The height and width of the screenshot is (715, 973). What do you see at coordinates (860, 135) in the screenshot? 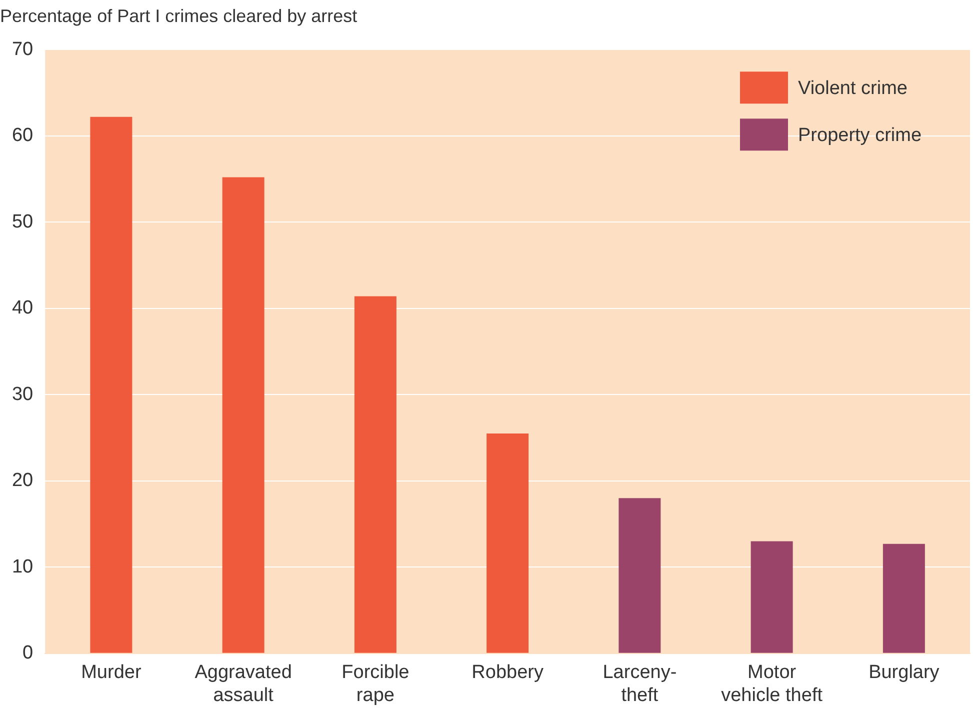
I see `legend-label: Property crime` at bounding box center [860, 135].